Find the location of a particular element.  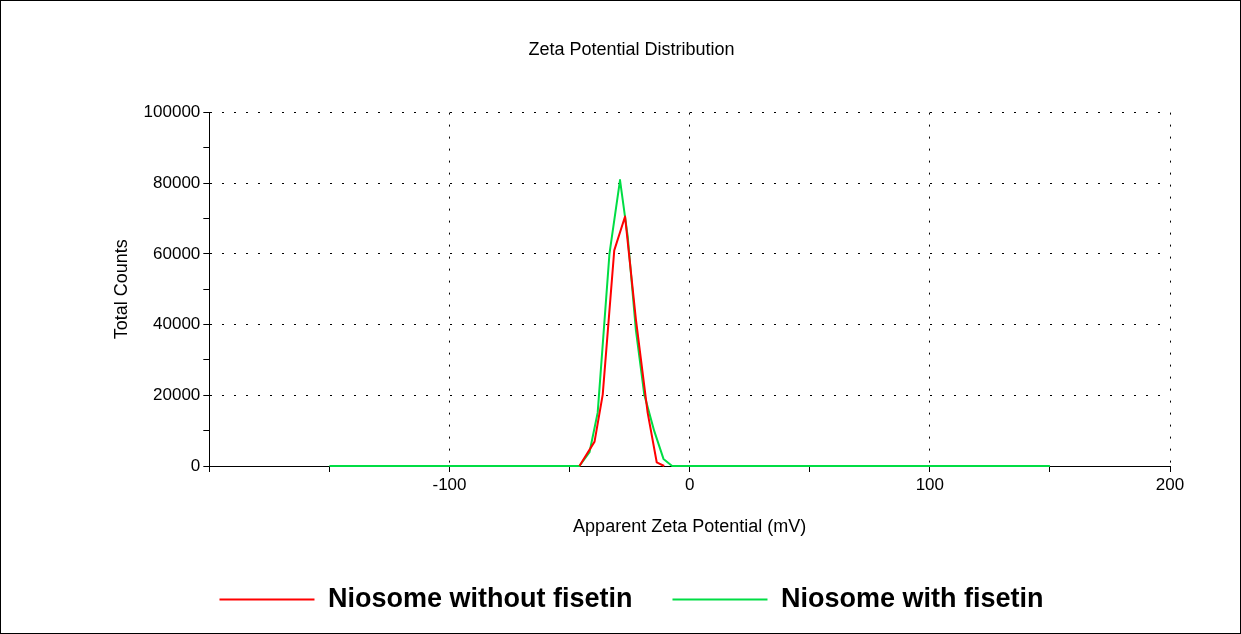

y-tick-label: 40000 is located at coordinates (177, 324).